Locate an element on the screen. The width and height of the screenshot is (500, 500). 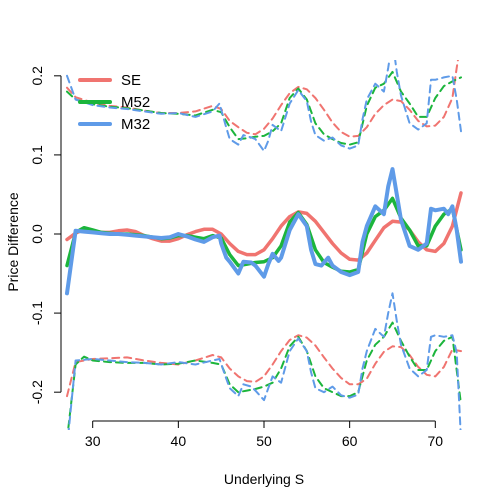
legend-label-m52: M52 is located at coordinates (135, 102).